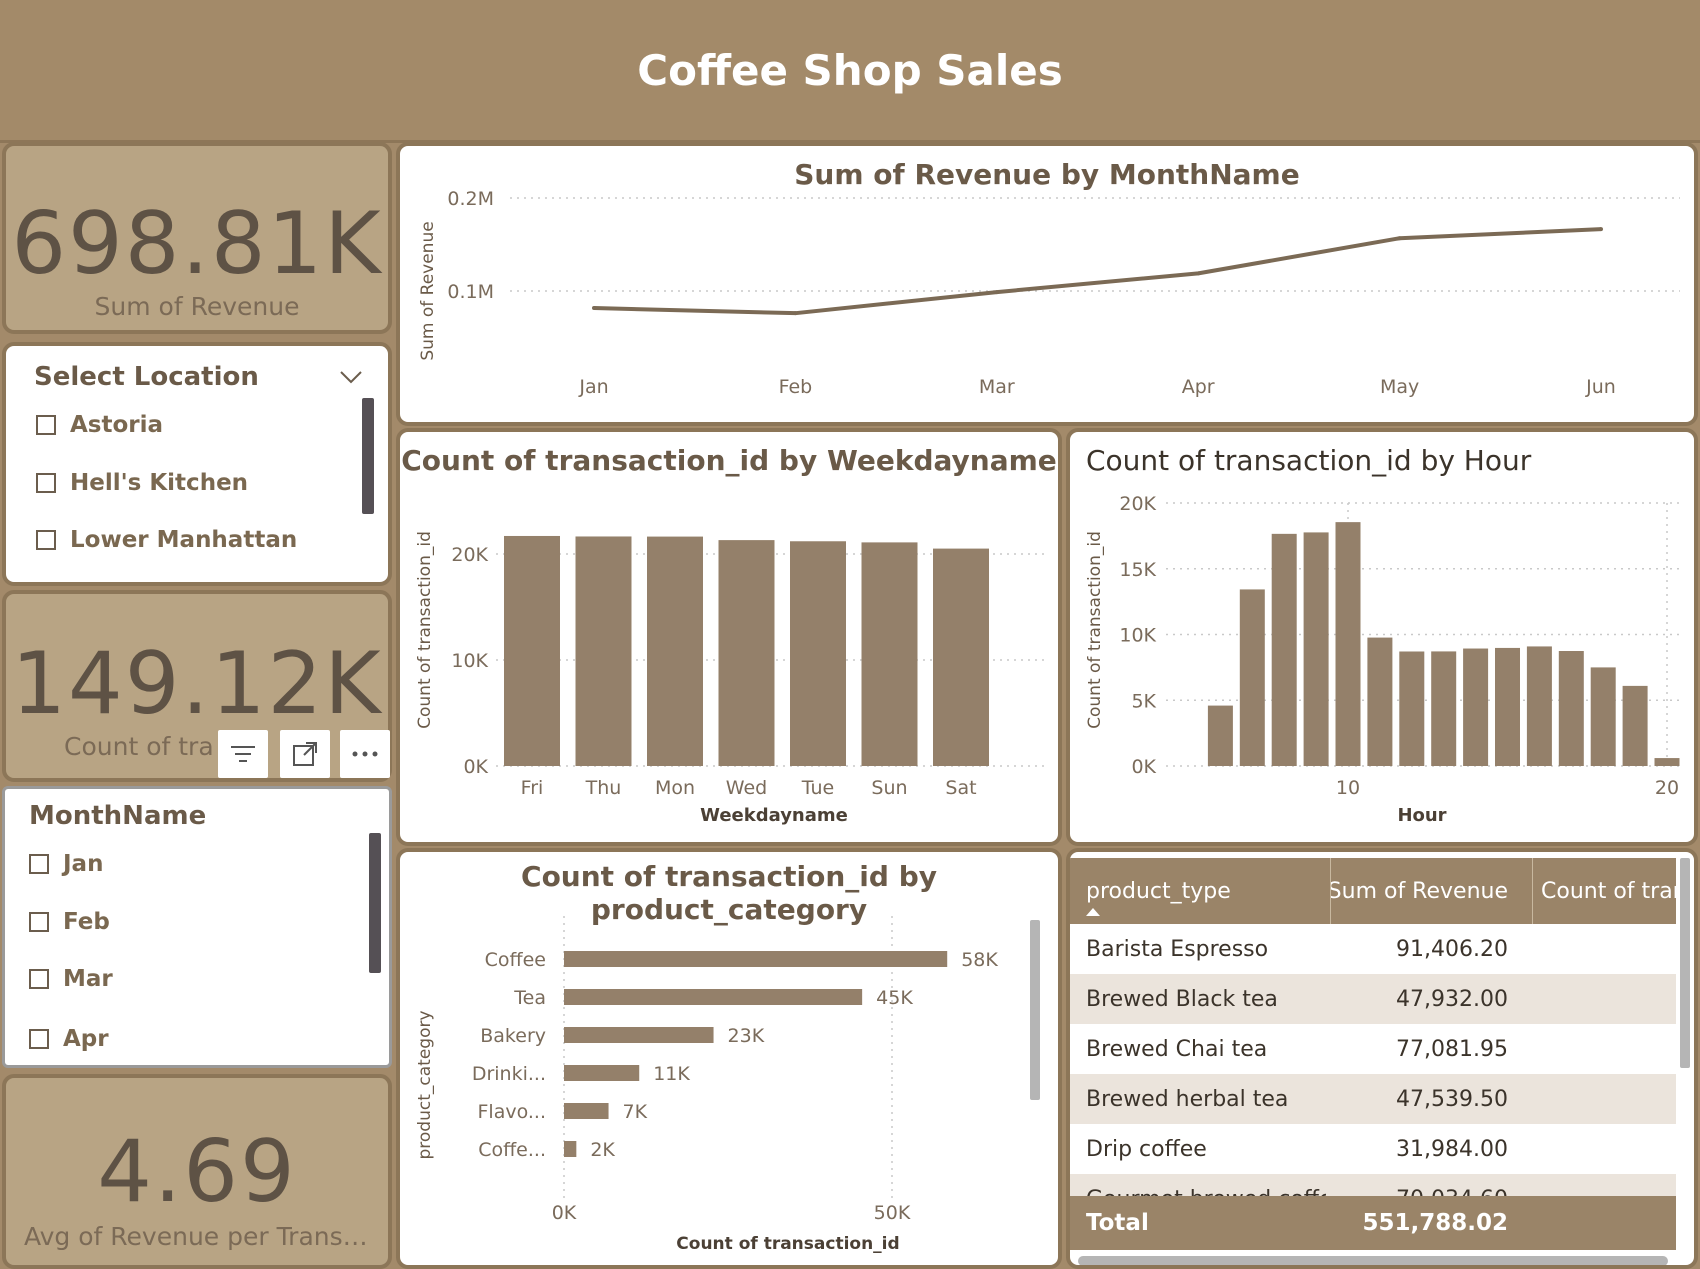 The image size is (1700, 1269). I want to click on column-header-product-type: product_type, so click(1158, 891).